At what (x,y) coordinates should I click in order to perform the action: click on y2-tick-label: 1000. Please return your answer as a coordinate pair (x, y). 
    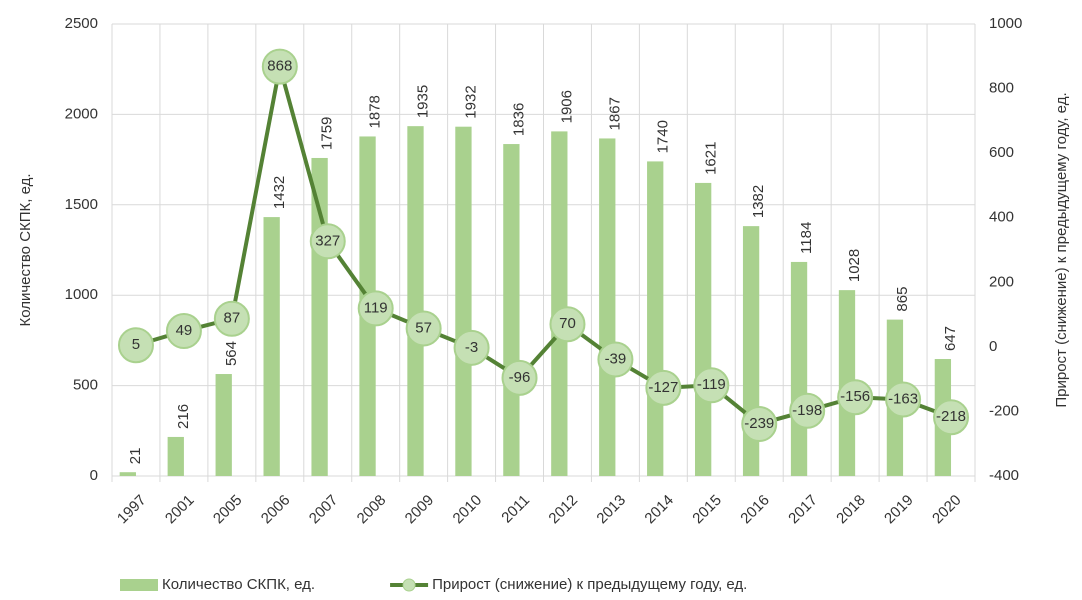
    Looking at the image, I should click on (1005, 23).